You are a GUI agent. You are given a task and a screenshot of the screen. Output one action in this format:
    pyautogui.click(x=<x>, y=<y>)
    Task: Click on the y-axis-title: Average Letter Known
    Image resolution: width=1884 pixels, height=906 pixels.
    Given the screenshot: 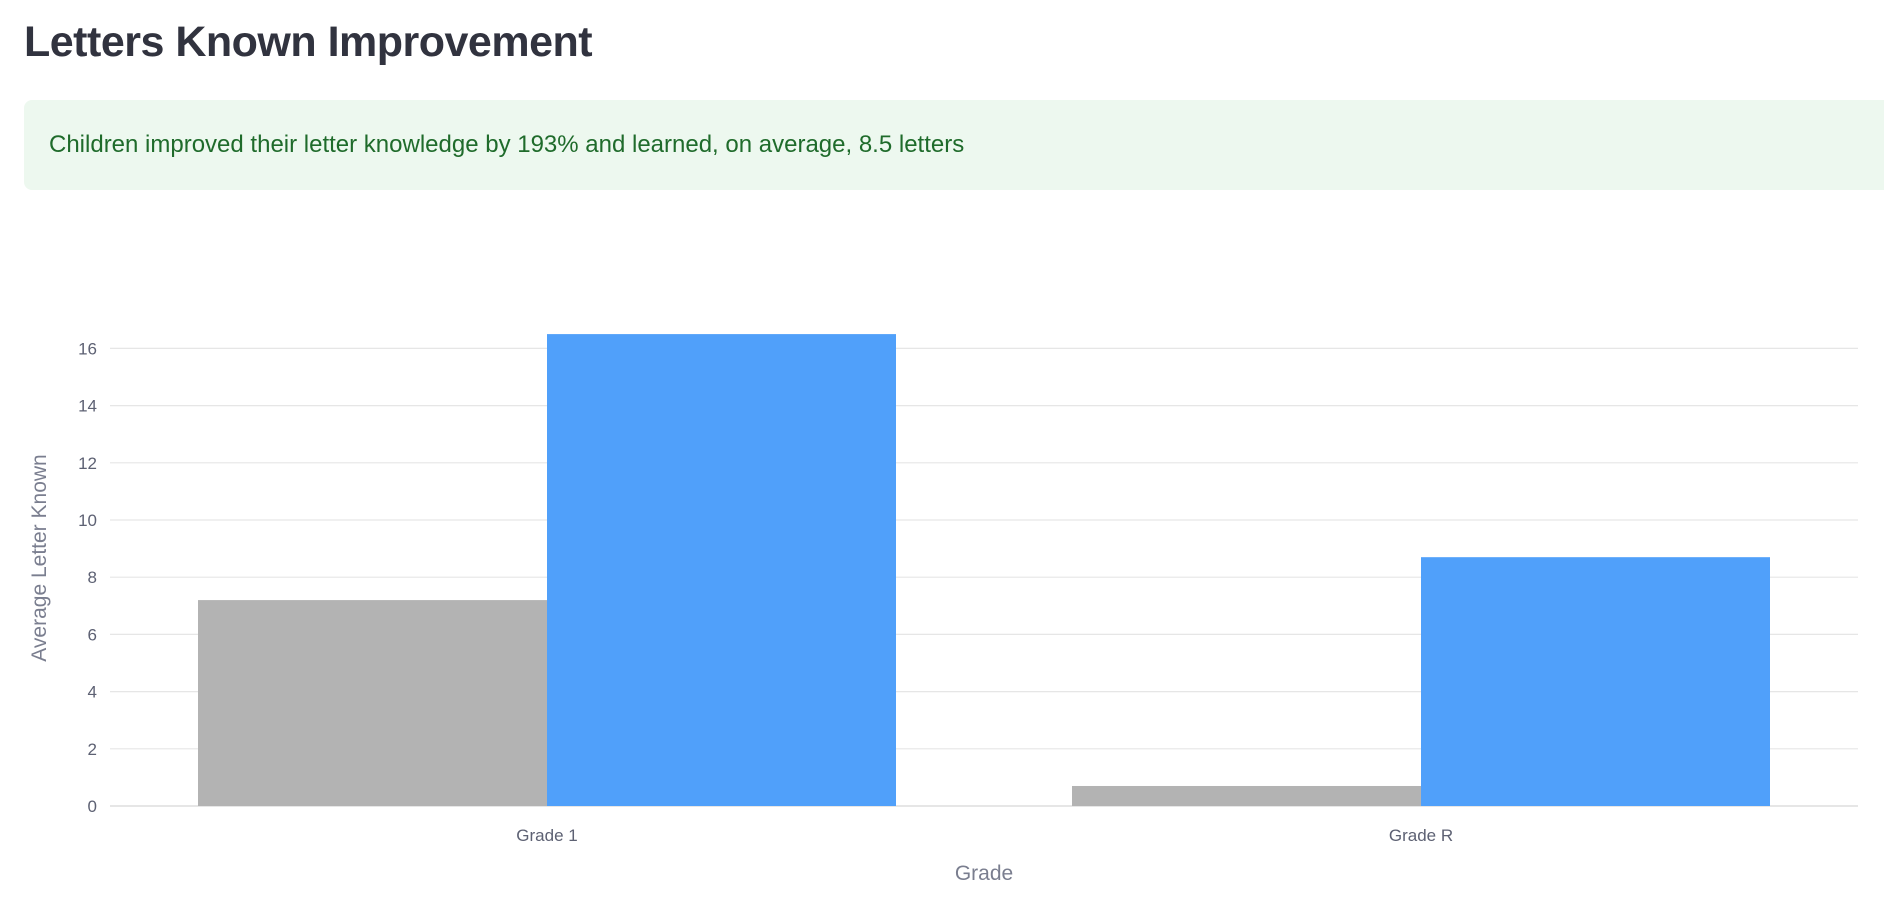 What is the action you would take?
    pyautogui.click(x=39, y=557)
    